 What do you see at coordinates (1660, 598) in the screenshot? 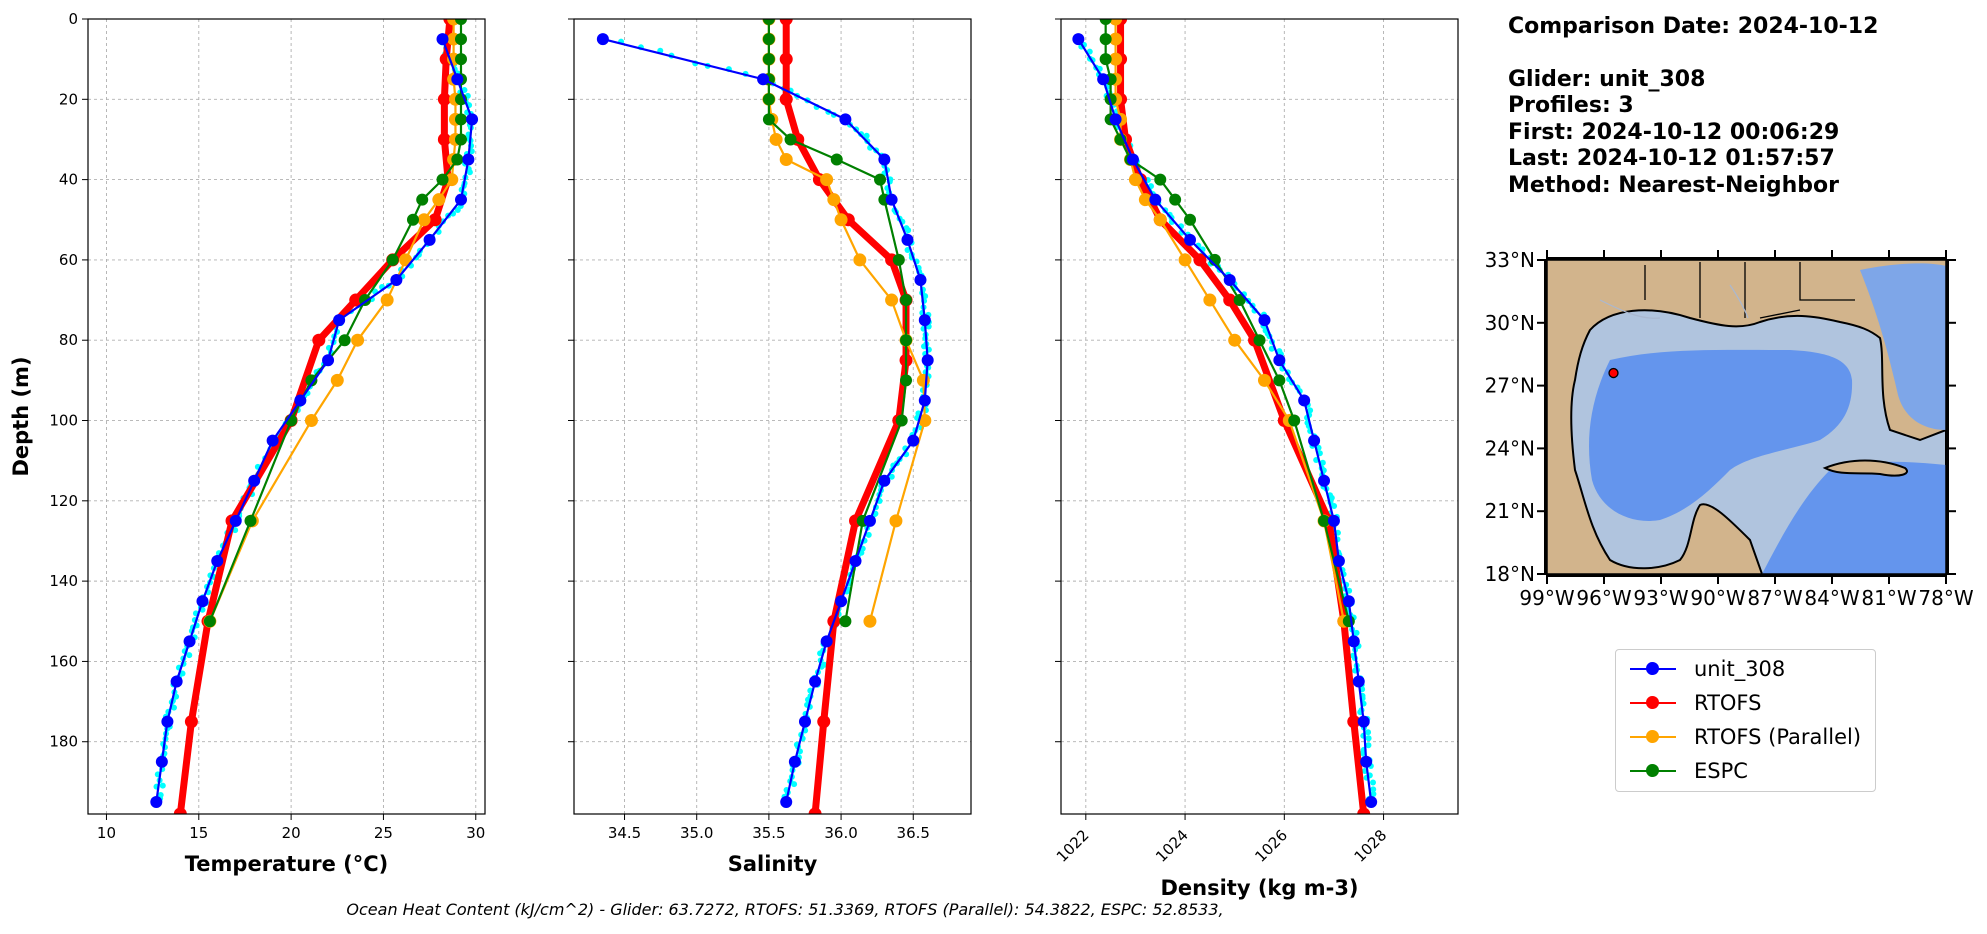
I see `map-lon-label: 93°W` at bounding box center [1660, 598].